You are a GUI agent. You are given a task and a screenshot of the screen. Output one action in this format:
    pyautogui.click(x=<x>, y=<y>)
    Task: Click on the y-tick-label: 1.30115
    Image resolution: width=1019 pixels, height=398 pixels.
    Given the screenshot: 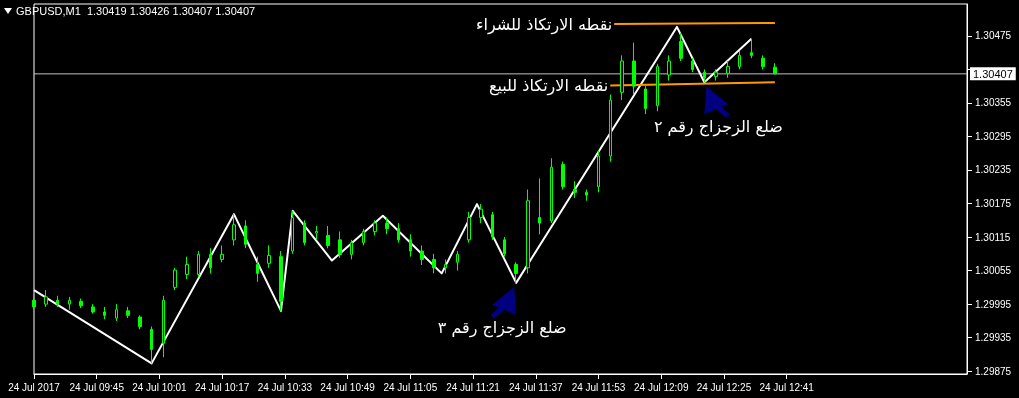 What is the action you would take?
    pyautogui.click(x=993, y=237)
    